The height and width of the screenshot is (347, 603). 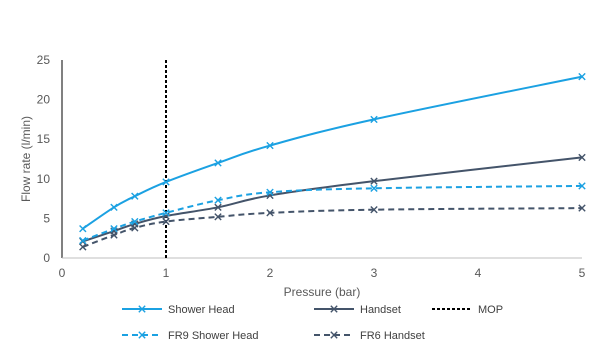 I want to click on series-line-fr6-handset, so click(x=332, y=227).